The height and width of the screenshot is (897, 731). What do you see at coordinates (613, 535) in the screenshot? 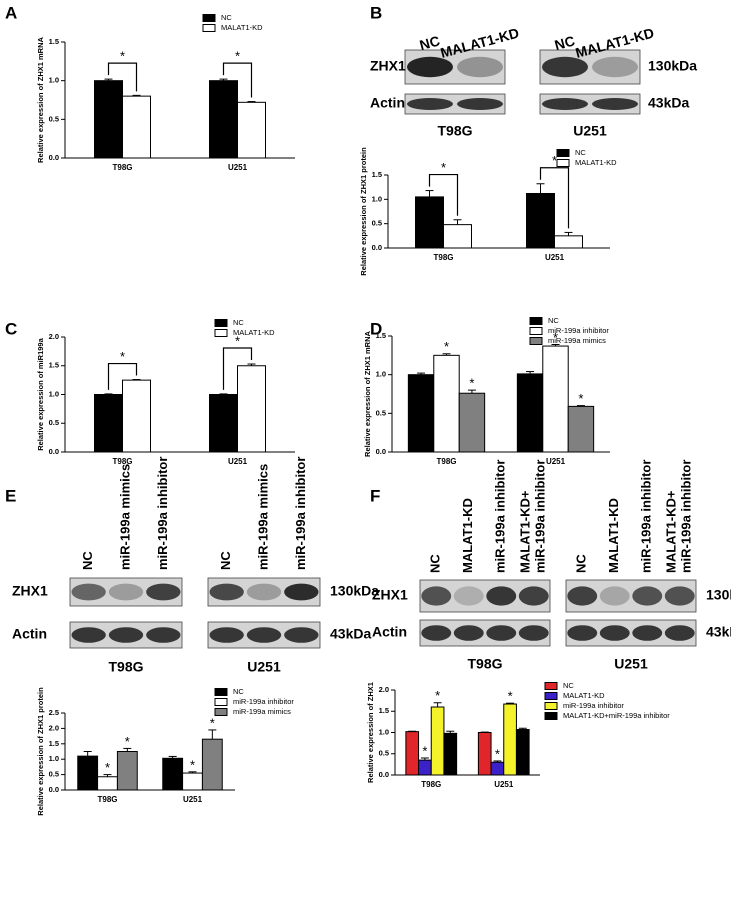
I see `lane-label: MALAT1-KD` at bounding box center [613, 535].